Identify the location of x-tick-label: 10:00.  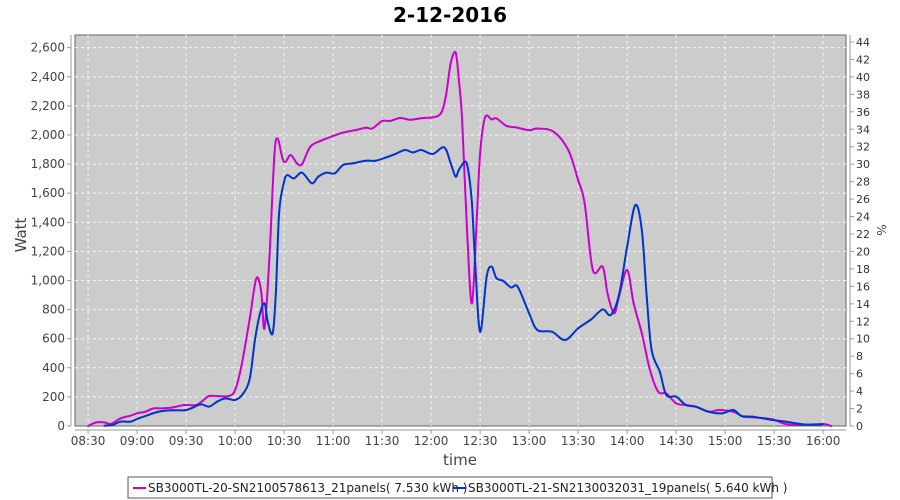
(235, 441).